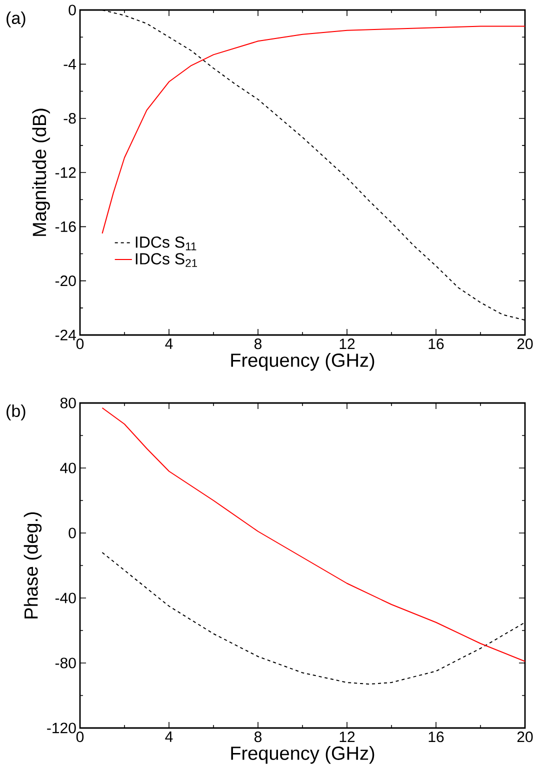 This screenshot has height=779, width=540. Describe the element at coordinates (61, 728) in the screenshot. I see `y-tick-label: -120` at that location.